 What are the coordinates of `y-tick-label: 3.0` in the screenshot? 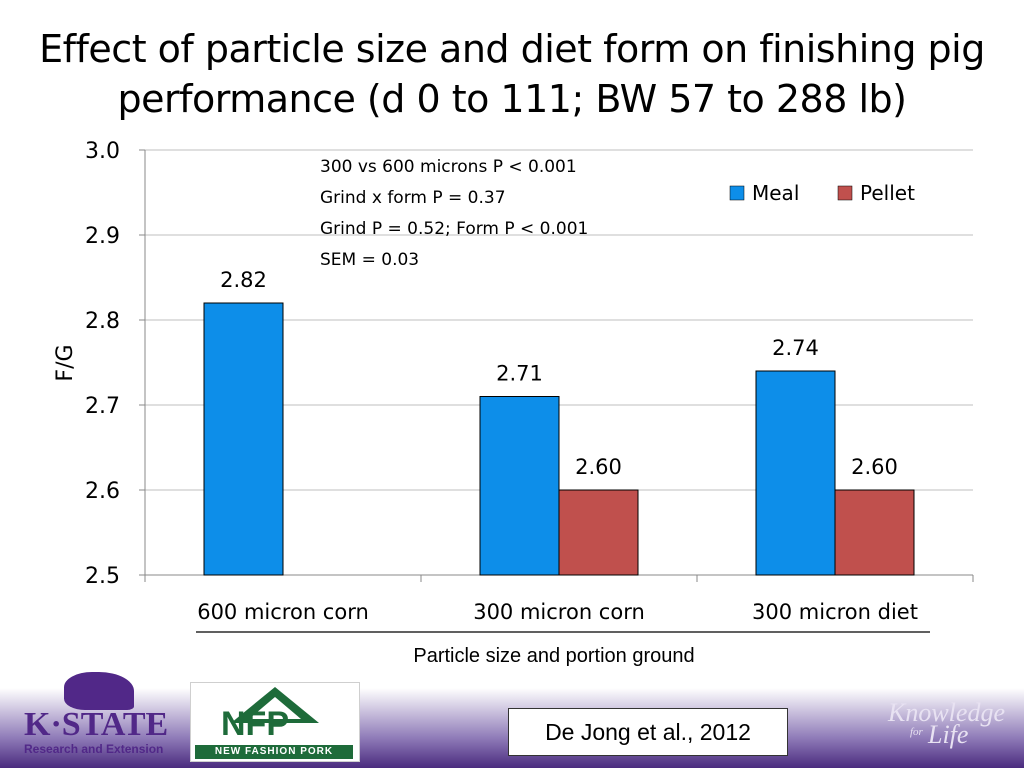 It's located at (102, 151).